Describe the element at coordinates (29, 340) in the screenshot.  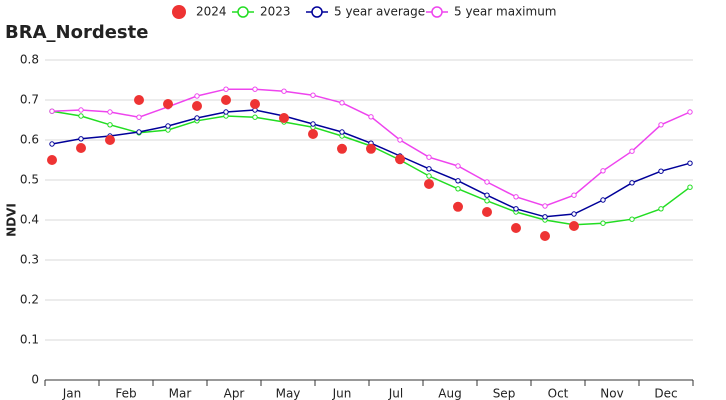
I see `y-tick-label: 0.1` at that location.